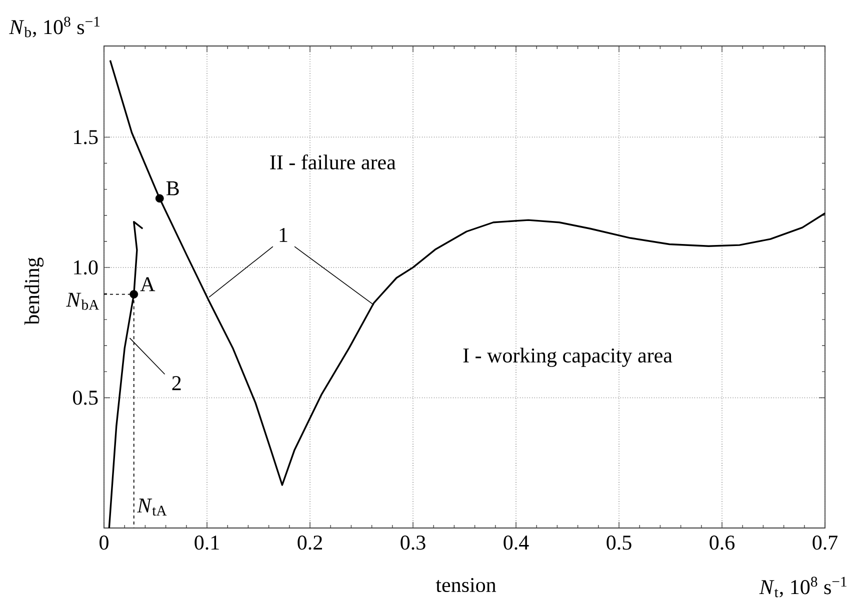 The image size is (851, 609). Describe the element at coordinates (151, 507) in the screenshot. I see `annotation: N$_{tA}$` at that location.